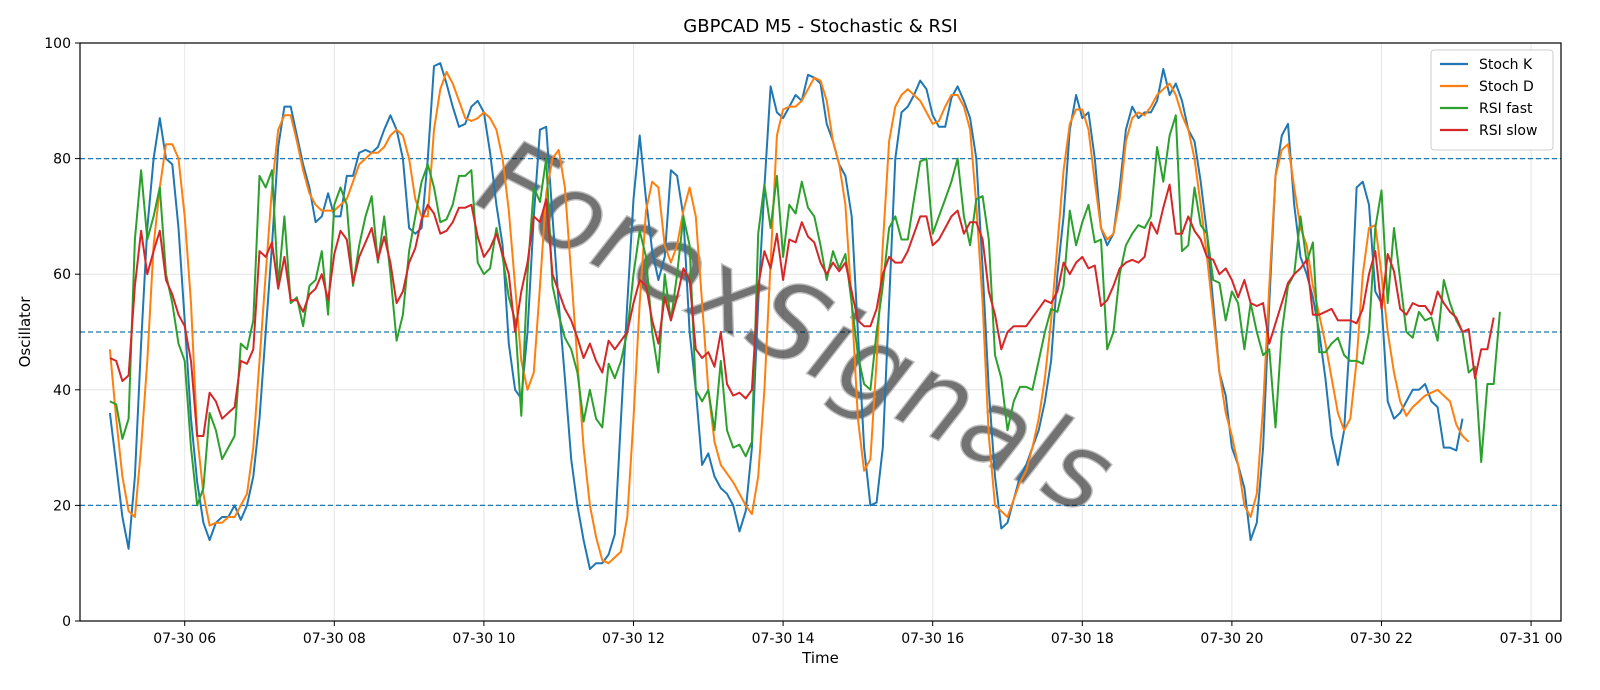 Image resolution: width=1600 pixels, height=690 pixels. What do you see at coordinates (62, 506) in the screenshot?
I see `y-tick-label: 20` at bounding box center [62, 506].